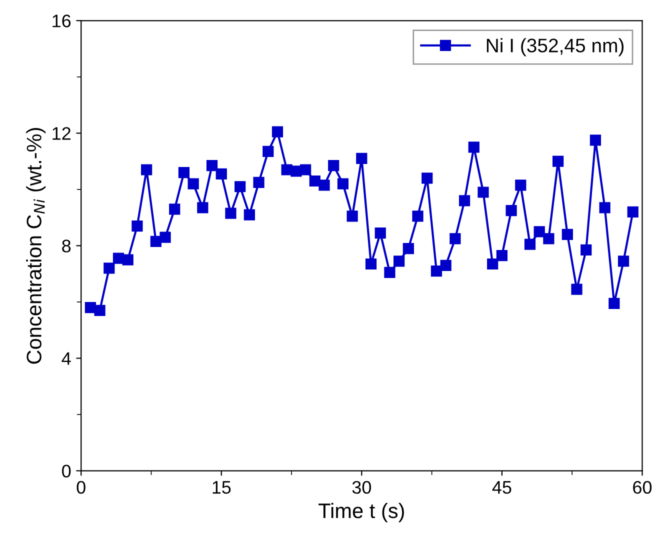 This screenshot has height=543, width=654. Describe the element at coordinates (642, 487) in the screenshot. I see `x-tick-label: 60` at that location.